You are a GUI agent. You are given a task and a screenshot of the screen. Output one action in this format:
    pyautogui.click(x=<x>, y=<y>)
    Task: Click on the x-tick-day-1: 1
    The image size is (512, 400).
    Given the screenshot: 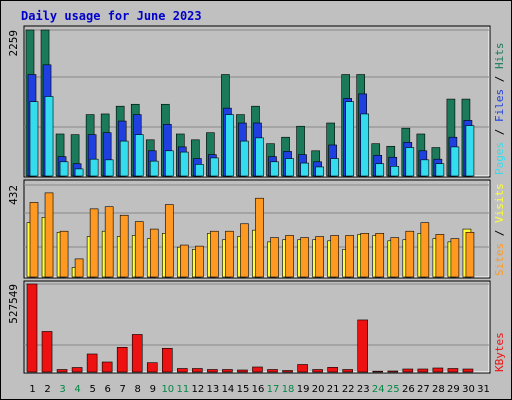 What is the action you would take?
    pyautogui.click(x=32, y=389)
    